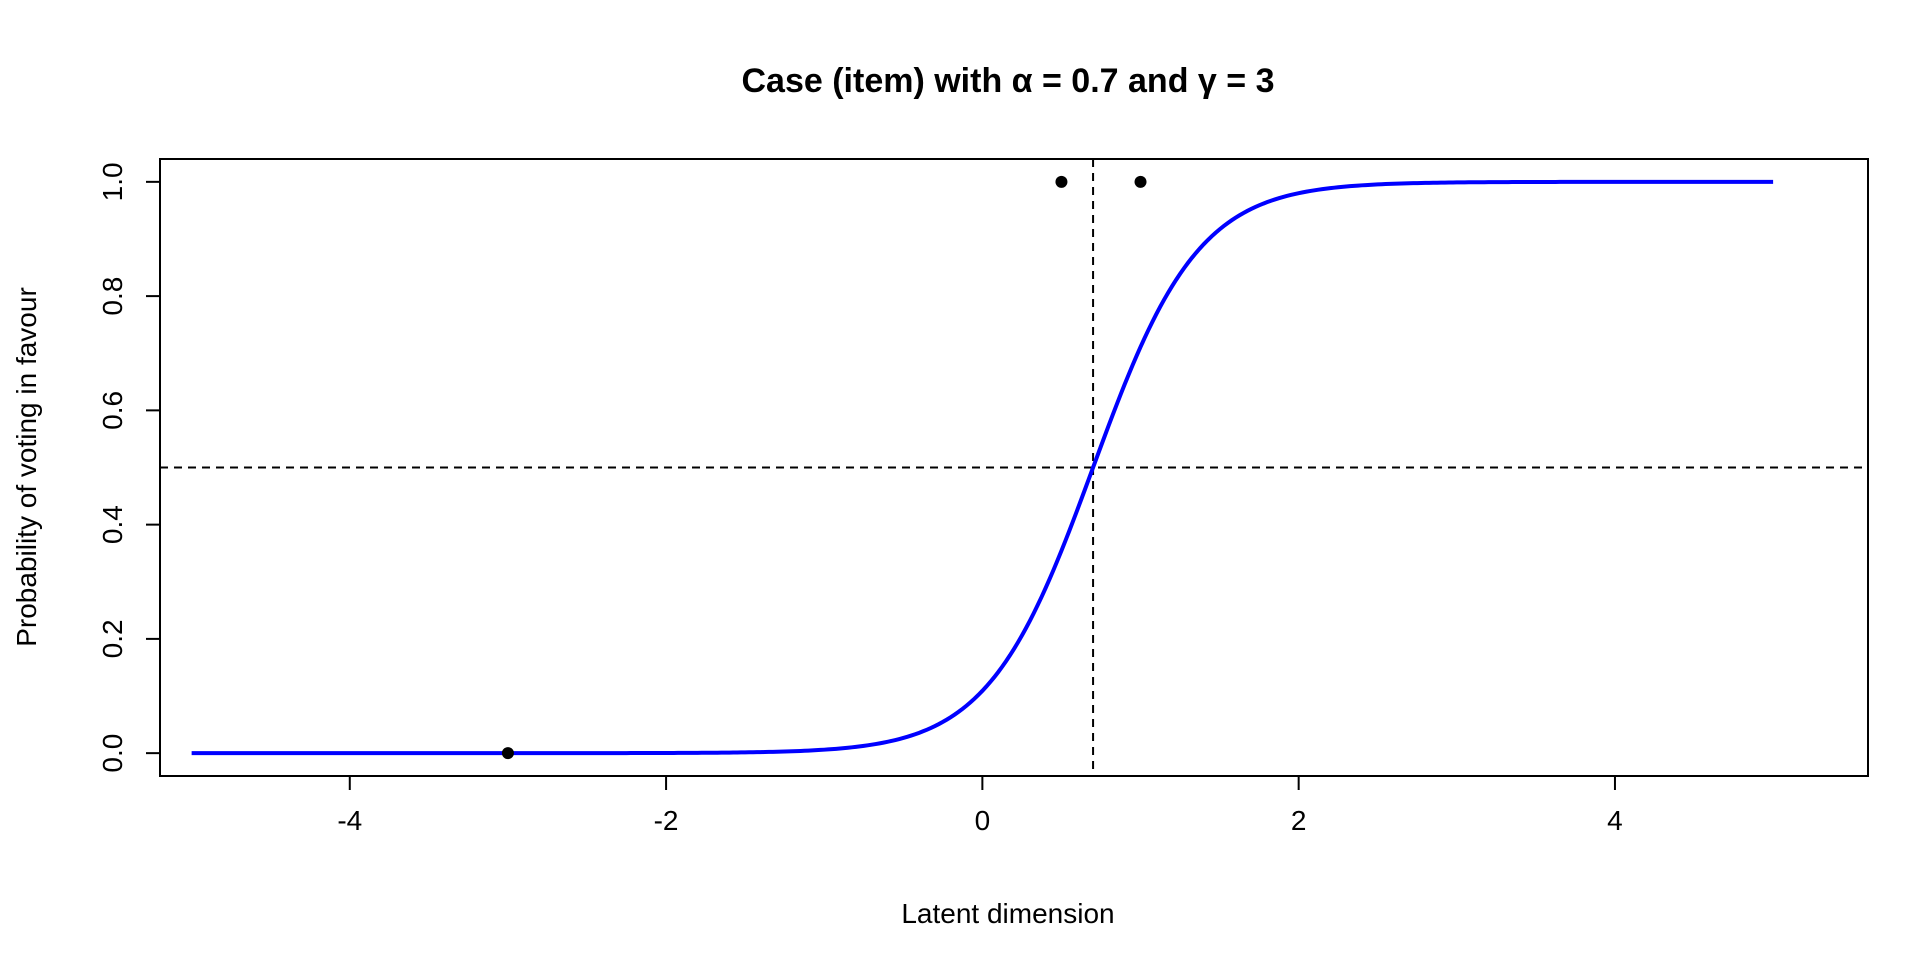  Describe the element at coordinates (112, 753) in the screenshot. I see `y-tick-label: 0.0` at that location.